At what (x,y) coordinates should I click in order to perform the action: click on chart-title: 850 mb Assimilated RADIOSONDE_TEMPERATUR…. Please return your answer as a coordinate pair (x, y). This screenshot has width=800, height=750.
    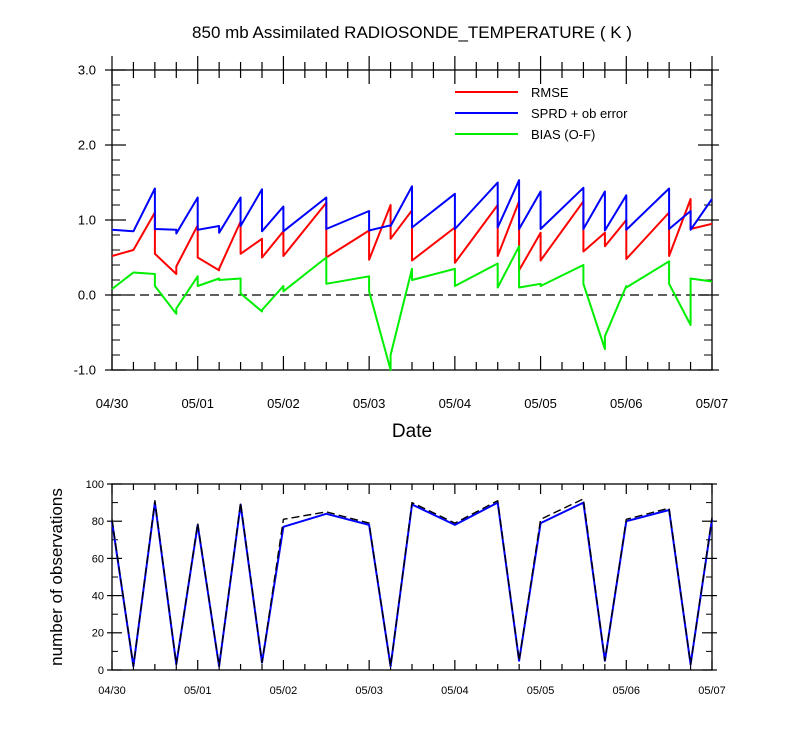
    Looking at the image, I should click on (412, 32).